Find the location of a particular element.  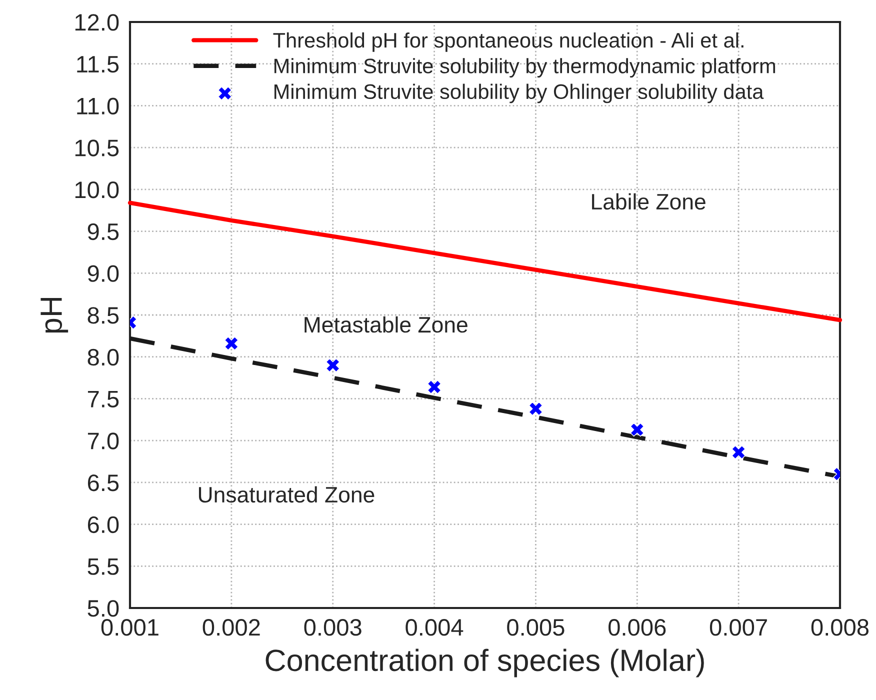

y-tick-label: 7.0 is located at coordinates (103, 441).